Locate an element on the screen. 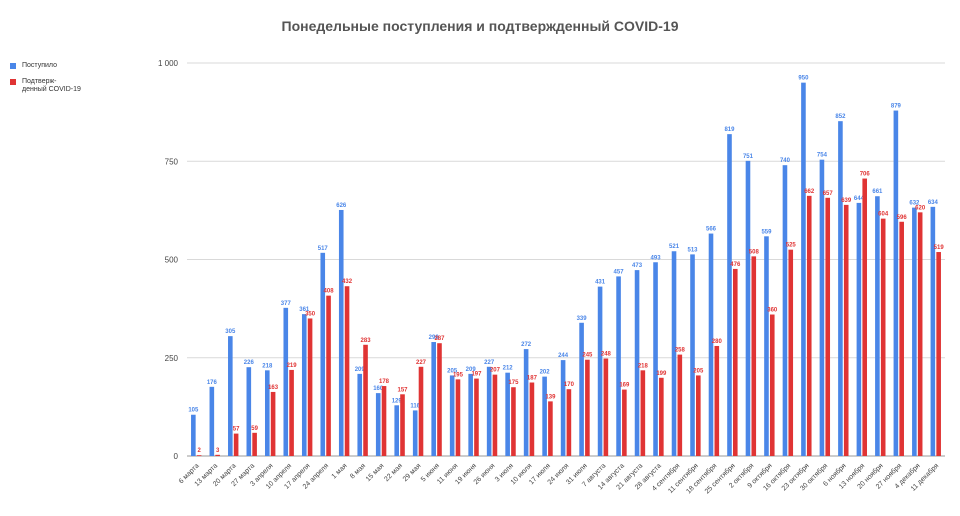 The width and height of the screenshot is (960, 516). data-label-confirmed: 139 is located at coordinates (550, 397).